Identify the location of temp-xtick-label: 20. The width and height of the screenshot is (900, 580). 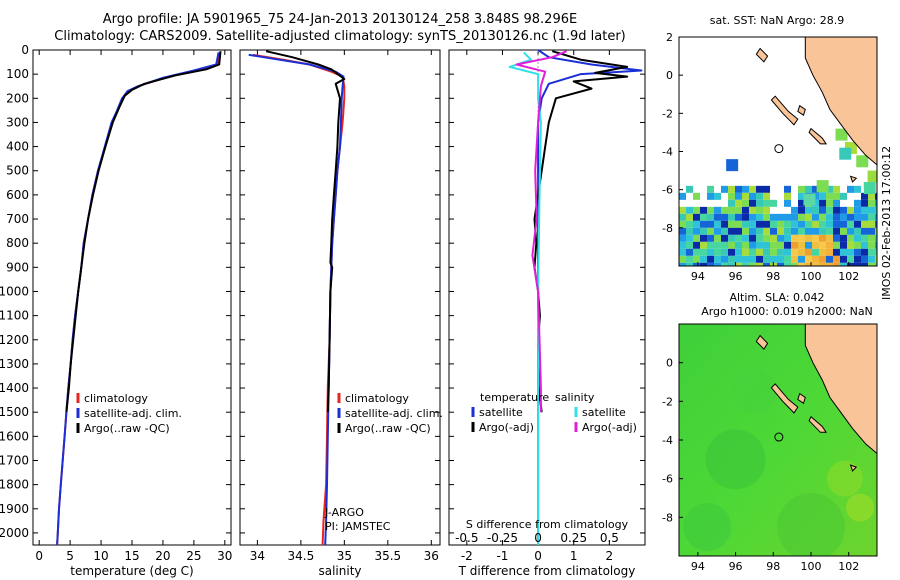
(162, 556).